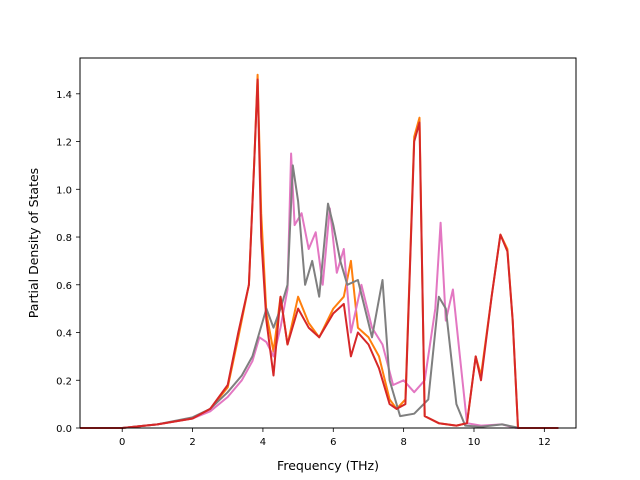 The image size is (640, 480). I want to click on y-tick-label: 0.4, so click(64, 334).